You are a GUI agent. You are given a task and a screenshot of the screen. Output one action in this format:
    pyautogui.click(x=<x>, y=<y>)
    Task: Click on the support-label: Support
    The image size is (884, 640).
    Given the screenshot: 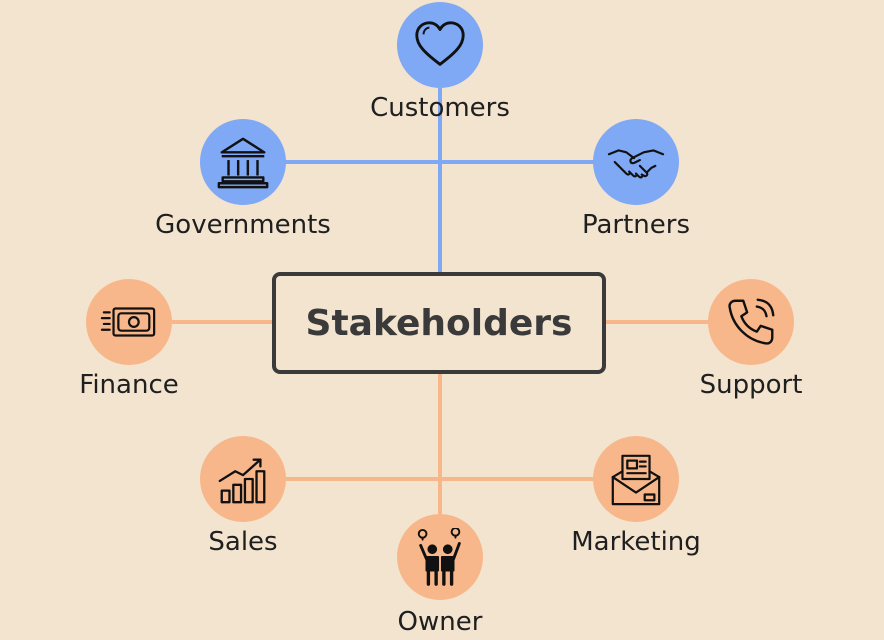 What is the action you would take?
    pyautogui.click(x=751, y=385)
    